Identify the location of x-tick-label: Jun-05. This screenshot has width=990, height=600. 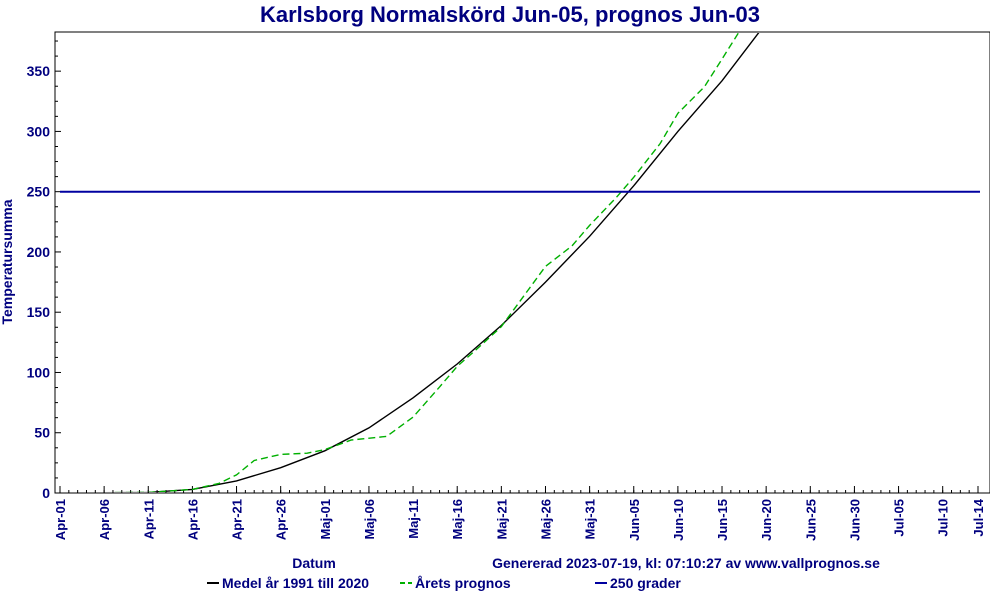
(634, 520).